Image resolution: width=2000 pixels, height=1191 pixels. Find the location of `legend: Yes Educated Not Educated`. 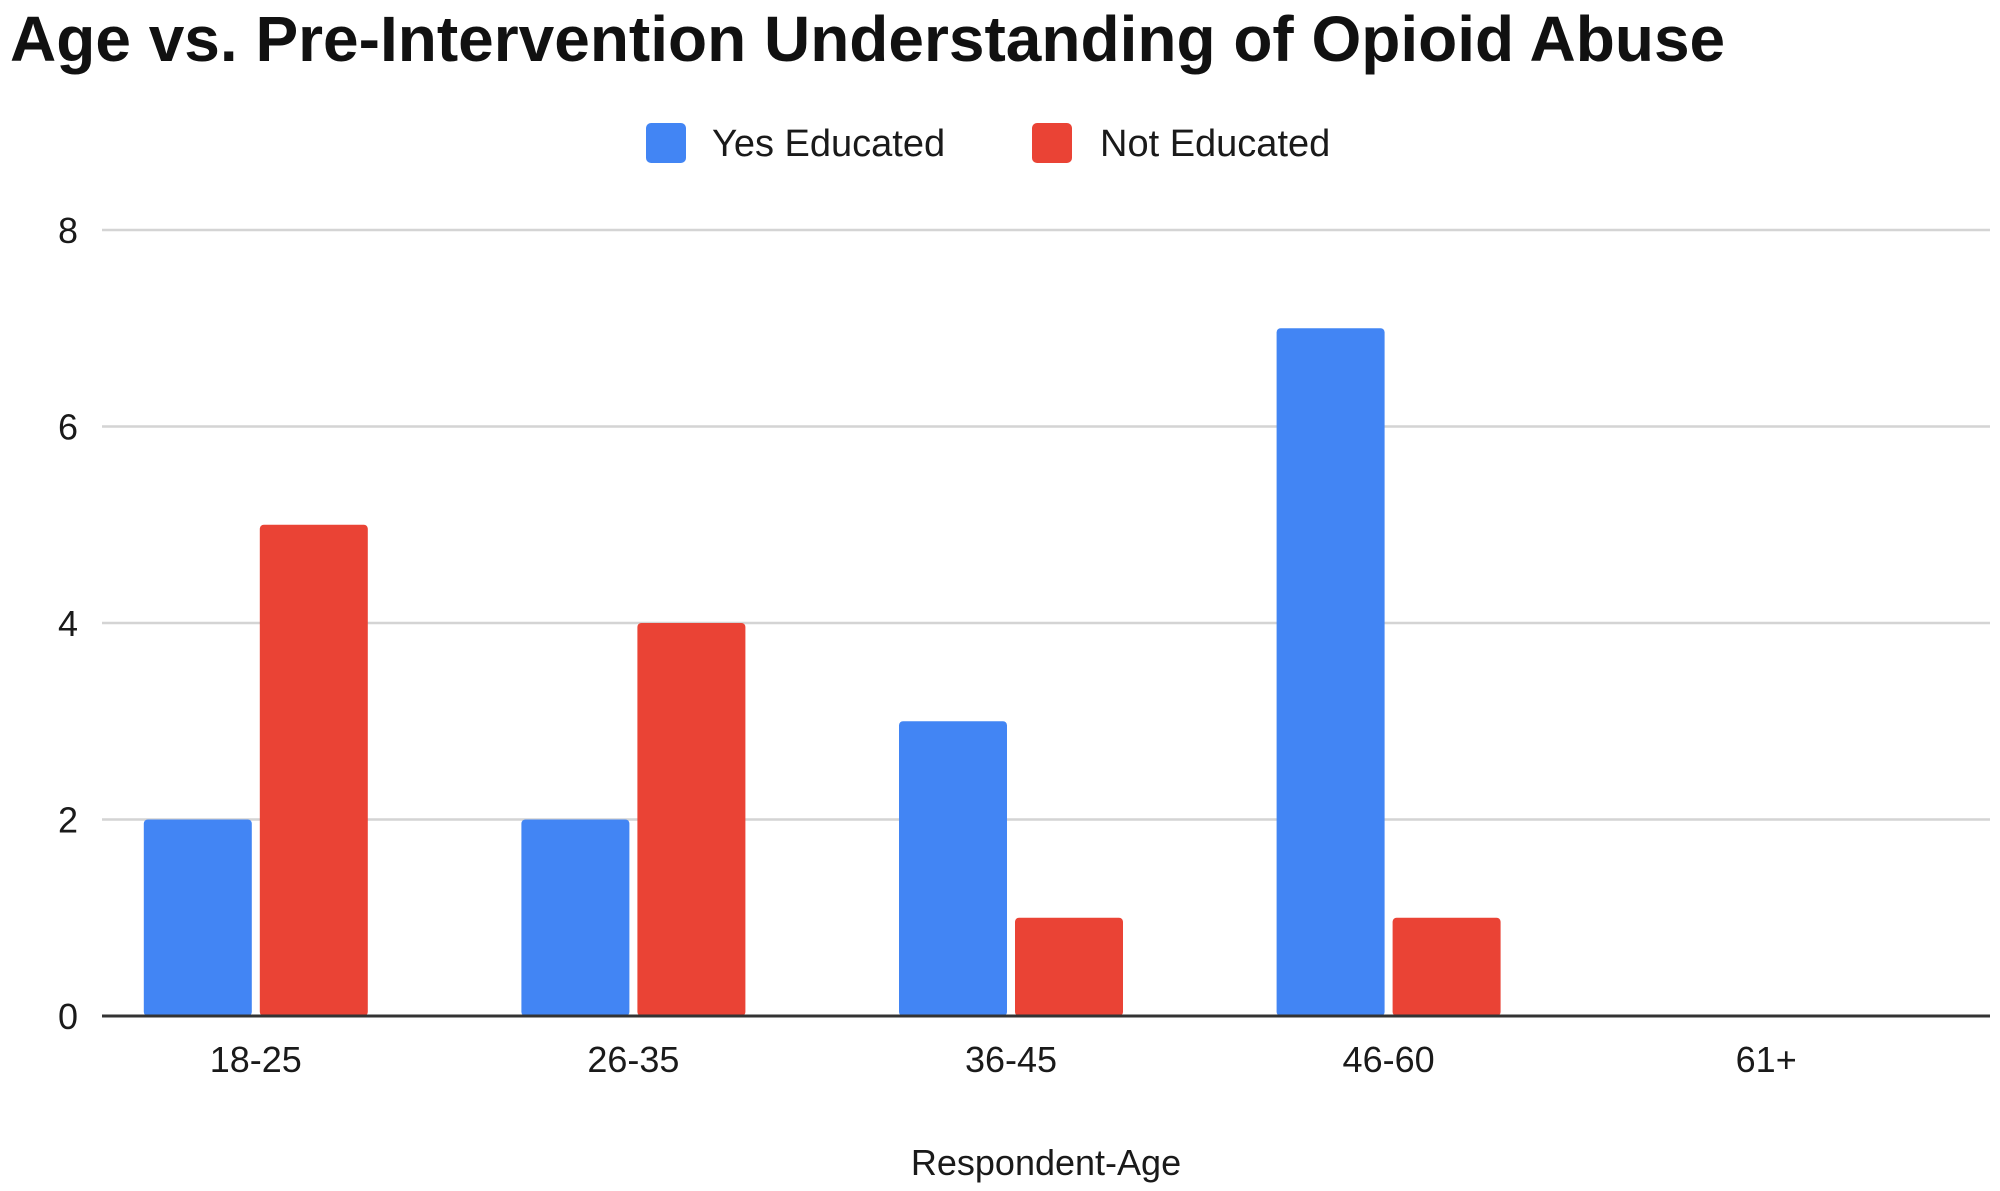

legend: Yes Educated Not Educated is located at coordinates (988, 144).